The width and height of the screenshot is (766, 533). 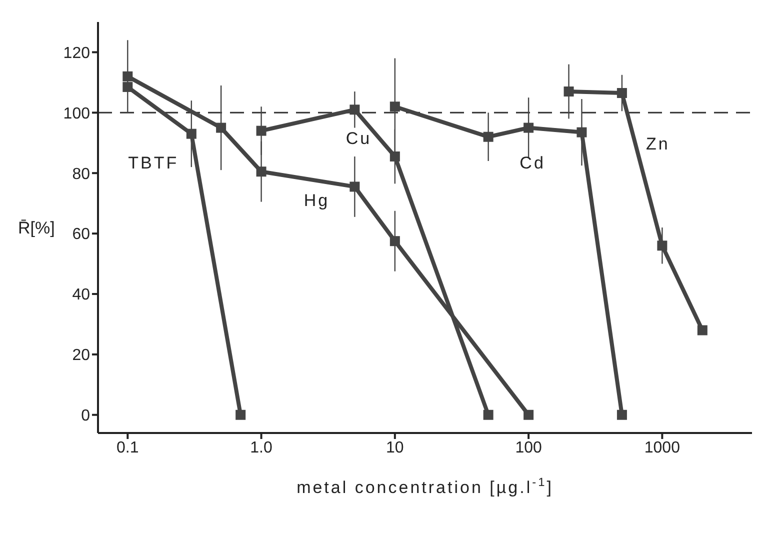 What do you see at coordinates (76, 53) in the screenshot?
I see `y-tick-label: 120` at bounding box center [76, 53].